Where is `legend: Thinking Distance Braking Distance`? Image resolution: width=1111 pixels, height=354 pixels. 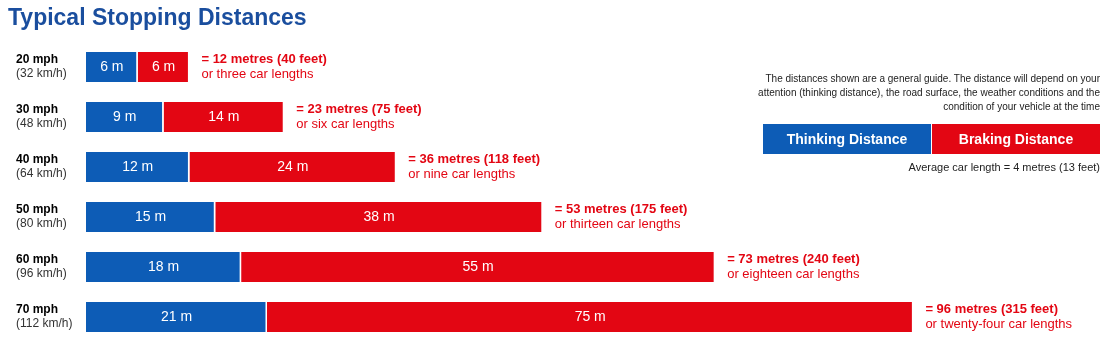
legend: Thinking Distance Braking Distance is located at coordinates (931, 139).